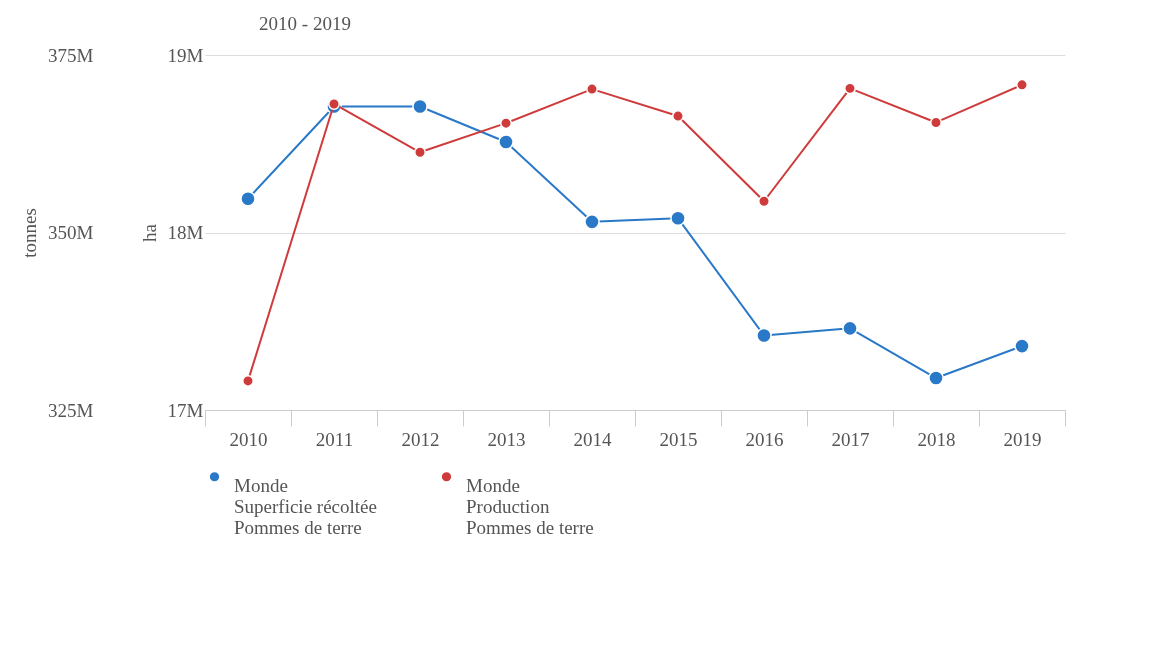 The height and width of the screenshot is (667, 1155). What do you see at coordinates (592, 439) in the screenshot?
I see `x-tick-label: 2014` at bounding box center [592, 439].